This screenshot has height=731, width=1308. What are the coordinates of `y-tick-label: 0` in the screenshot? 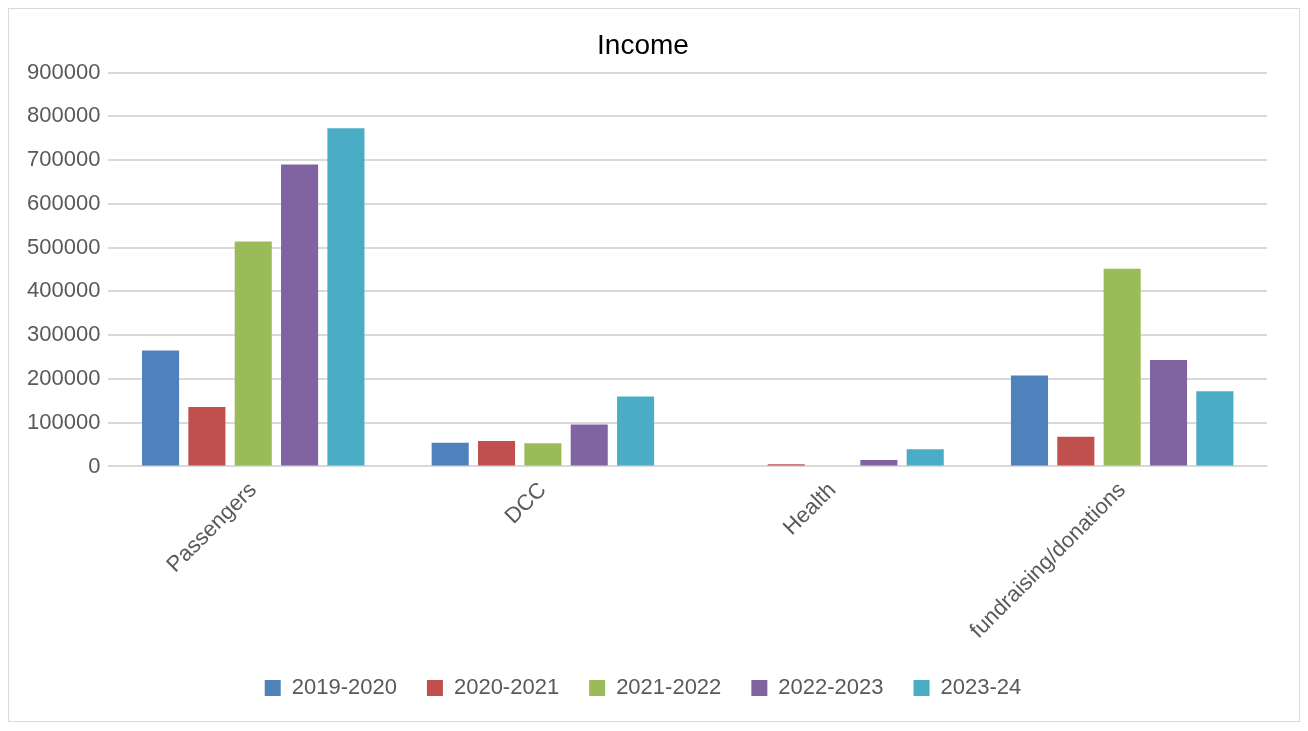 It's located at (94, 465).